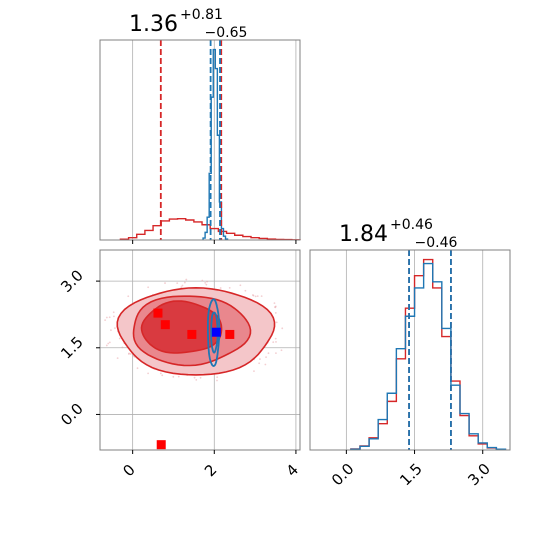  What do you see at coordinates (214, 242) in the screenshot?
I see `marginal-1-ticks` at bounding box center [214, 242].